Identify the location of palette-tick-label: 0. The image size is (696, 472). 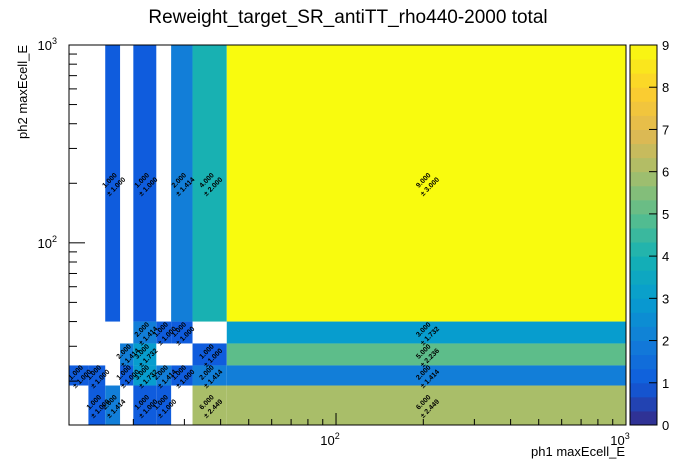
(665, 425).